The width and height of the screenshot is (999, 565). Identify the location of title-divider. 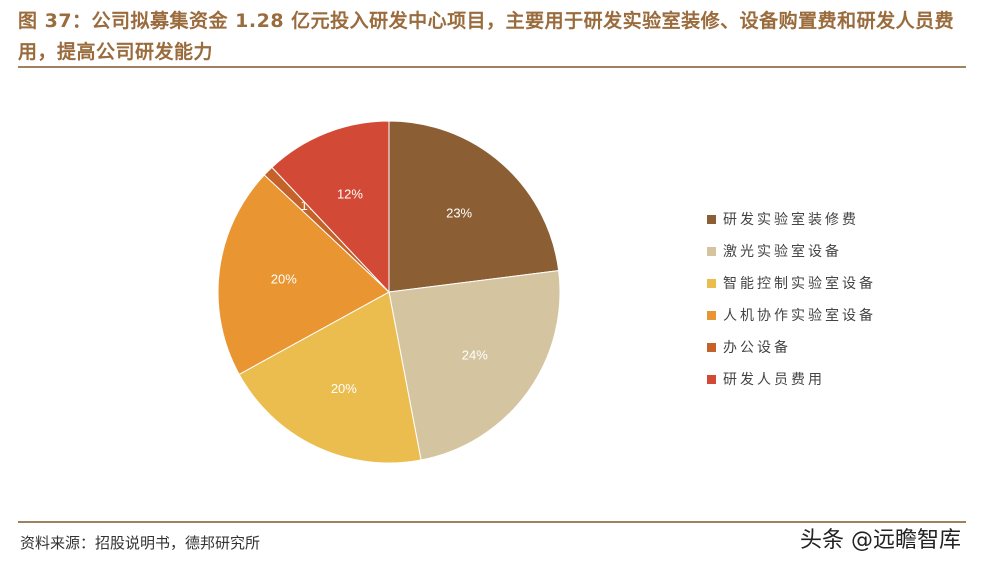
(492, 67).